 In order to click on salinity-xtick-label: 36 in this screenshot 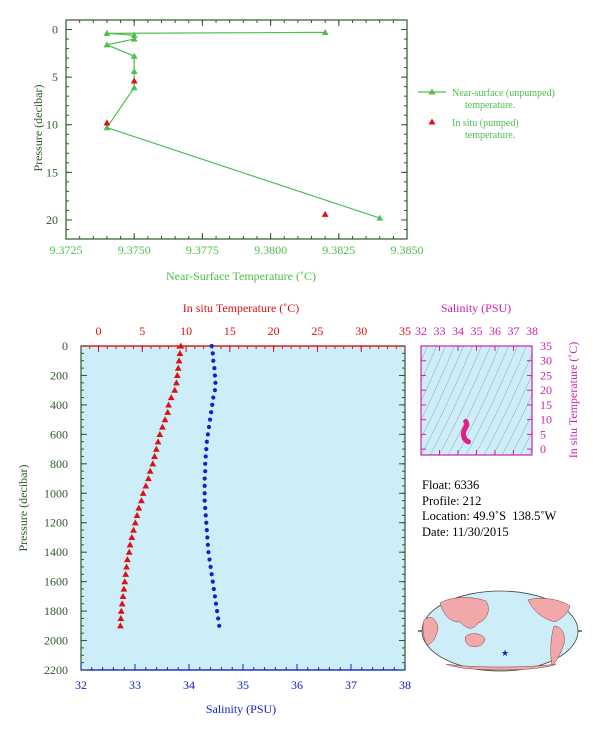, I will do `click(297, 685)`.